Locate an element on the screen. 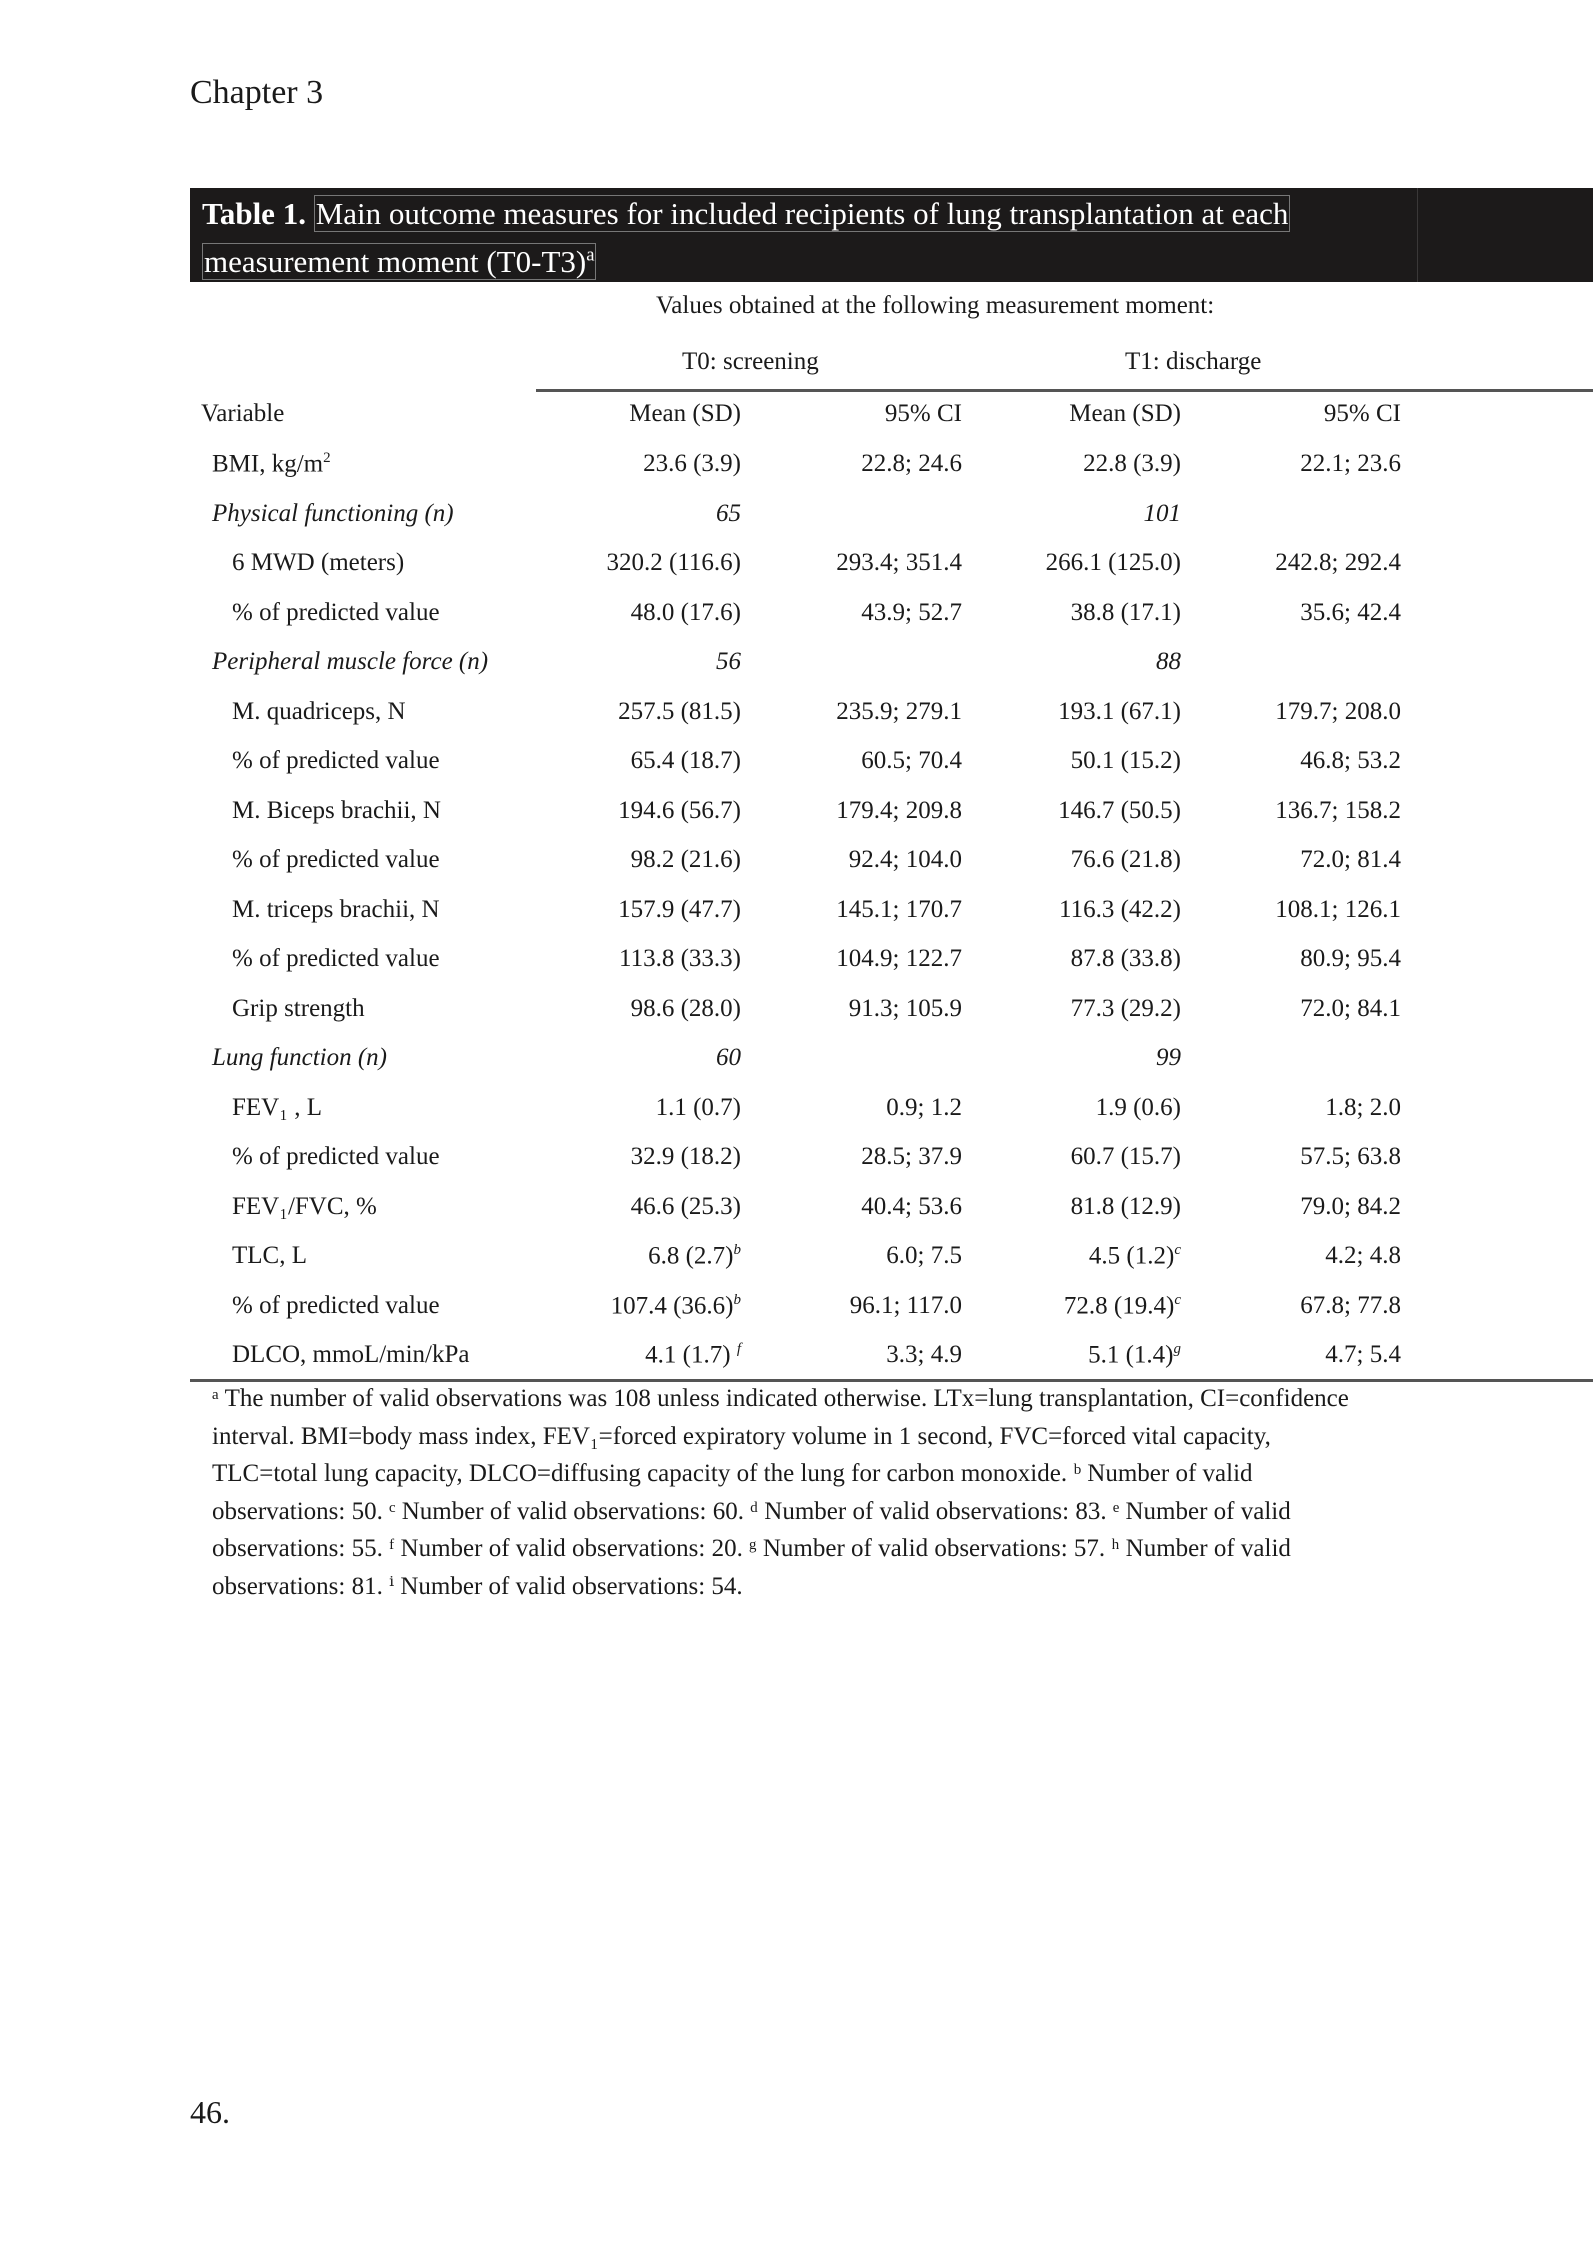 This screenshot has width=1593, height=2250. row-label-text: FEV₁ , L is located at coordinates (277, 1107).